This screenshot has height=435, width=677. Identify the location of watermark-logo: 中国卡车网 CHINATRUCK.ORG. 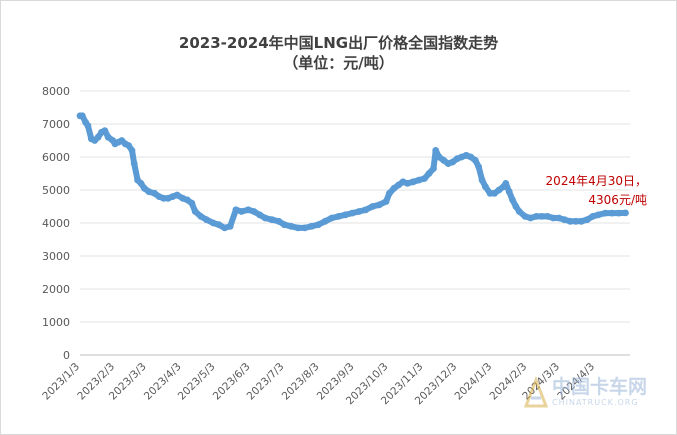
(587, 394).